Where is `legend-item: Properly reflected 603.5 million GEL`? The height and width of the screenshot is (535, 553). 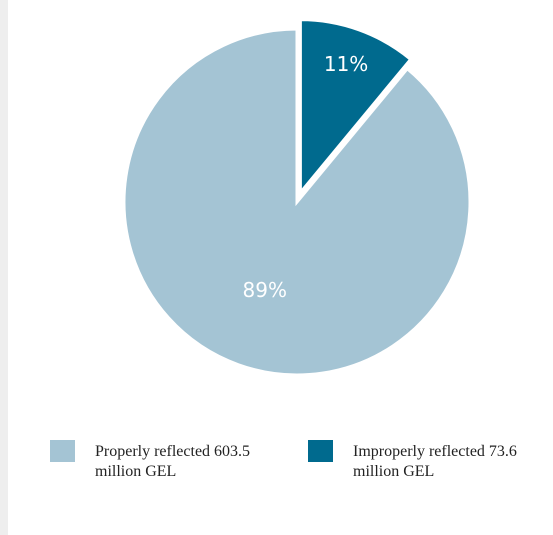
legend-item: Properly reflected 603.5 million GEL is located at coordinates (167, 461).